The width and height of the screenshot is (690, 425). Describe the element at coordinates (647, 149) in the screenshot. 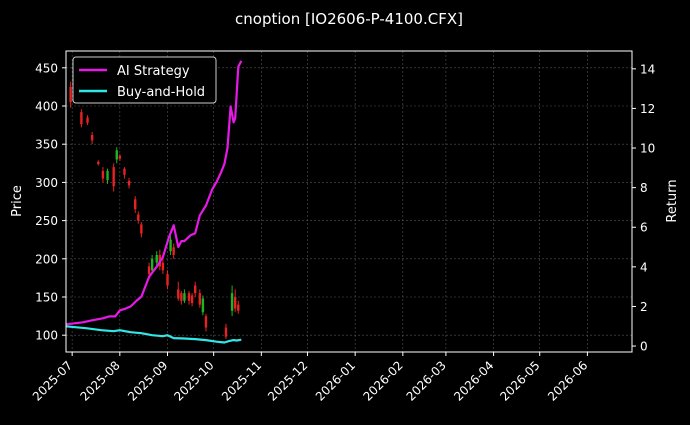

I see `y2-tick-label: 10` at that location.